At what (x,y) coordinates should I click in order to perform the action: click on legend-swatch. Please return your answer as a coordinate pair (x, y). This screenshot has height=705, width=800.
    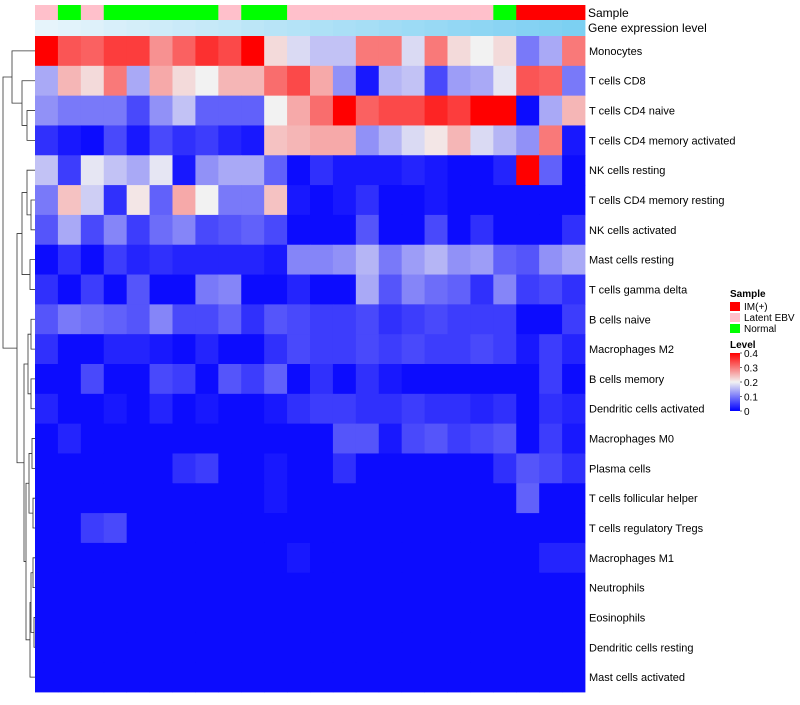
    Looking at the image, I should click on (735, 306).